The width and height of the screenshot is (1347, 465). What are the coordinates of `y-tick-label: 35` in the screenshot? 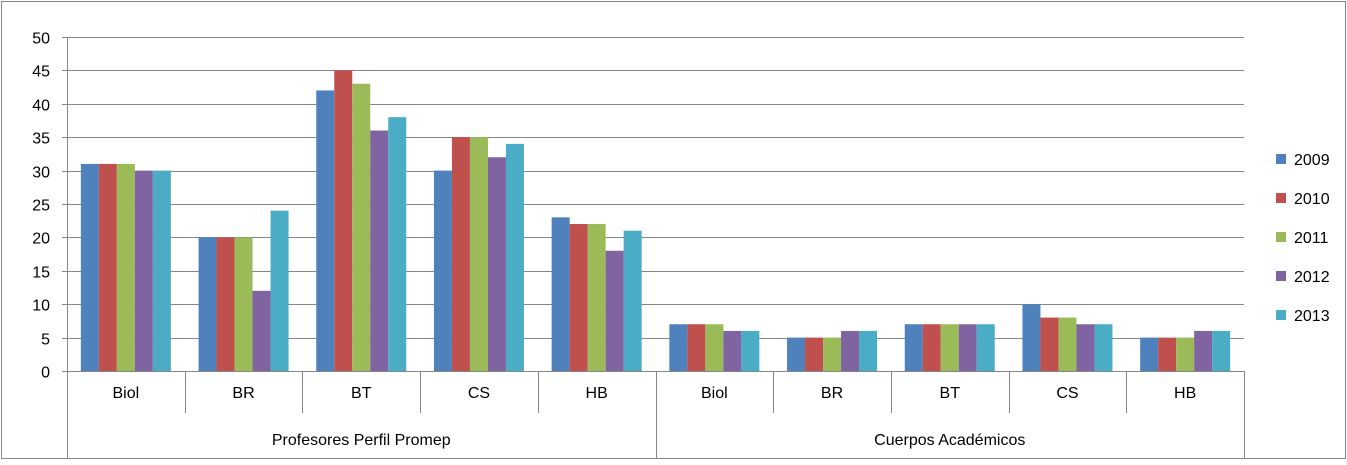 It's located at (41, 139).